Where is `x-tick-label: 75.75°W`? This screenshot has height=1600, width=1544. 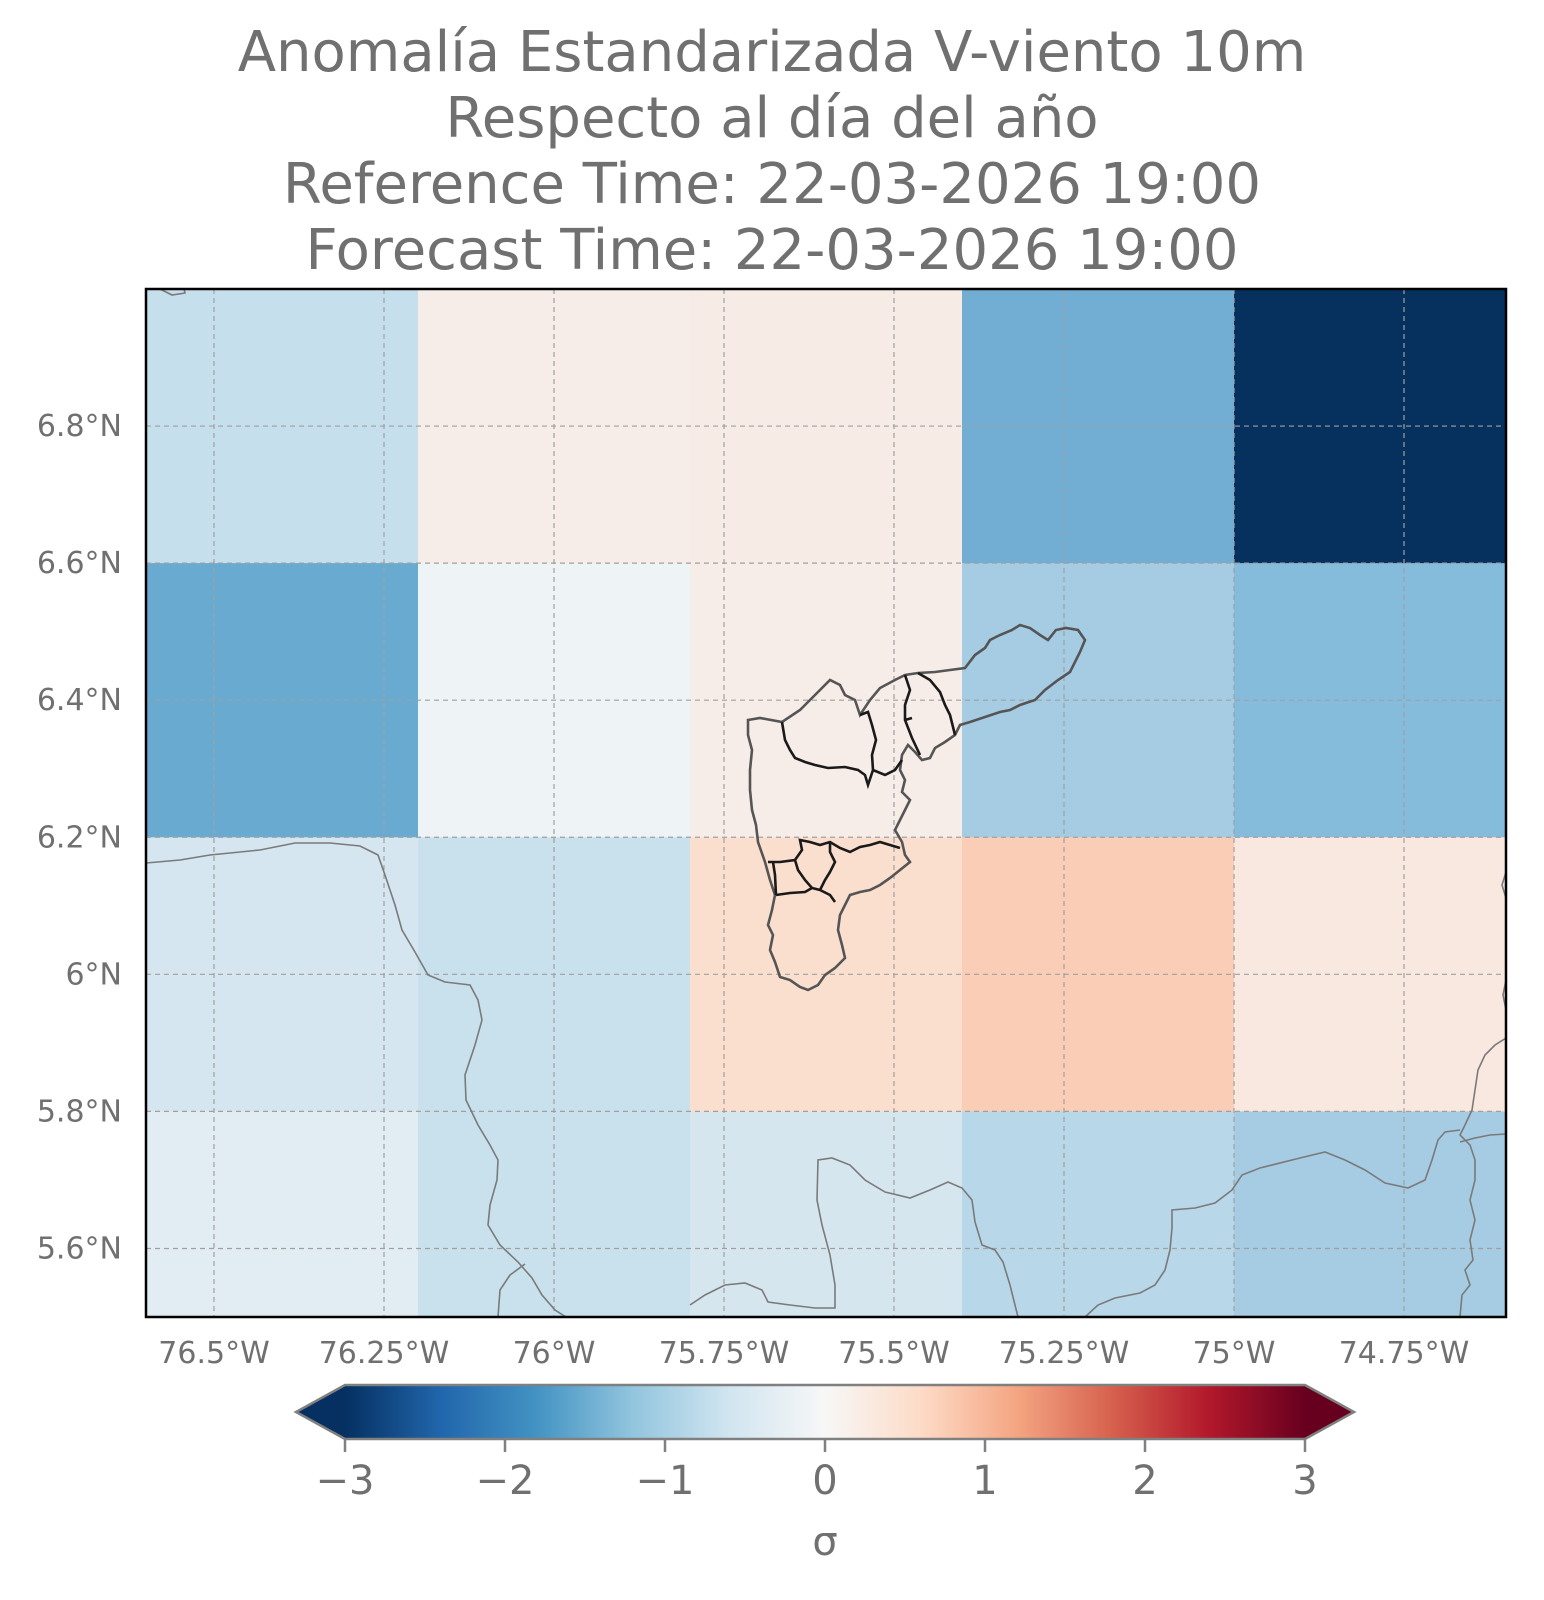 x-tick-label: 75.75°W is located at coordinates (724, 1353).